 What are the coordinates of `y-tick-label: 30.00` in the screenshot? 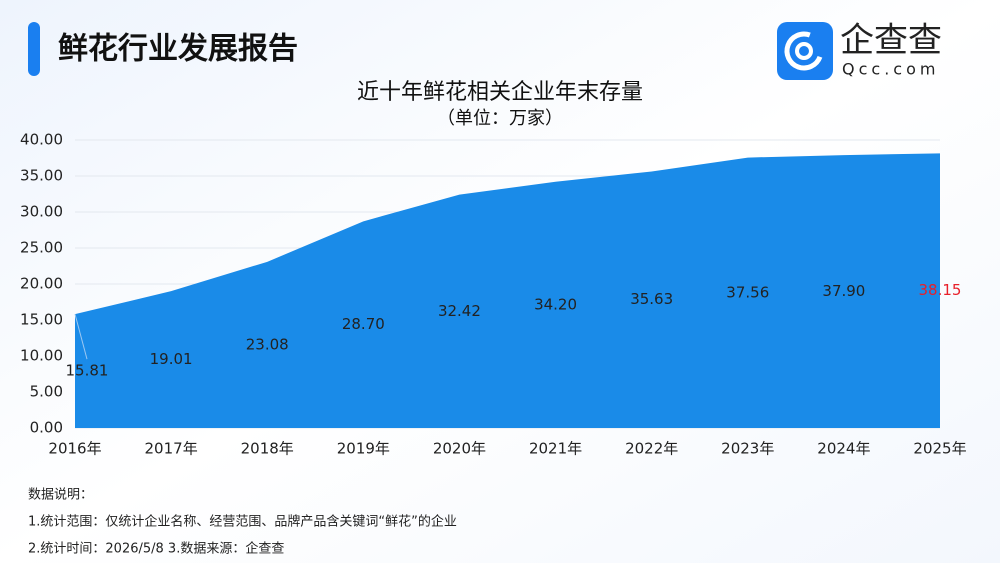 It's located at (41, 212).